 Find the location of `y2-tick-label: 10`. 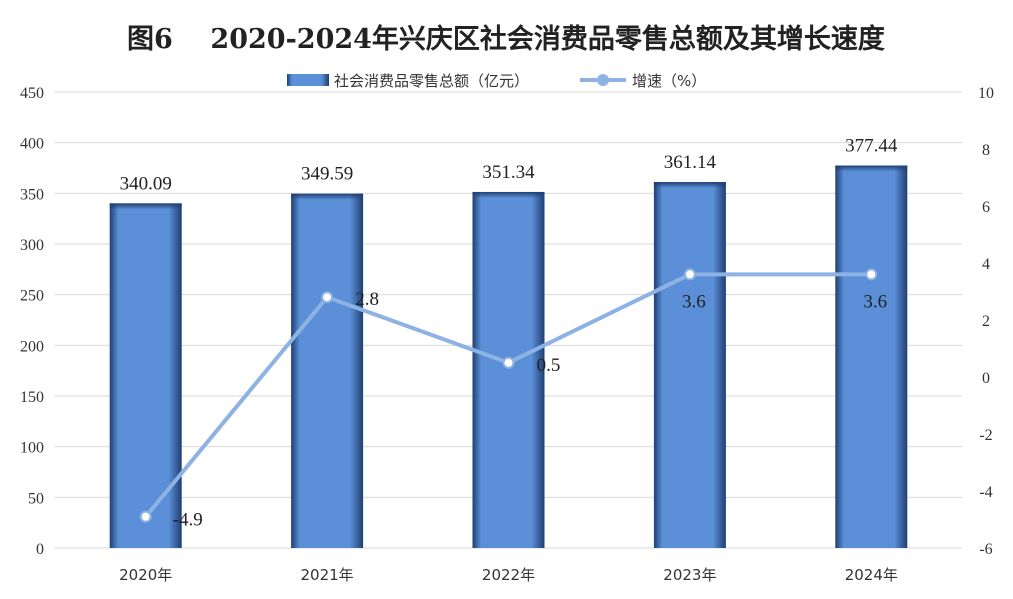

y2-tick-label: 10 is located at coordinates (986, 93).